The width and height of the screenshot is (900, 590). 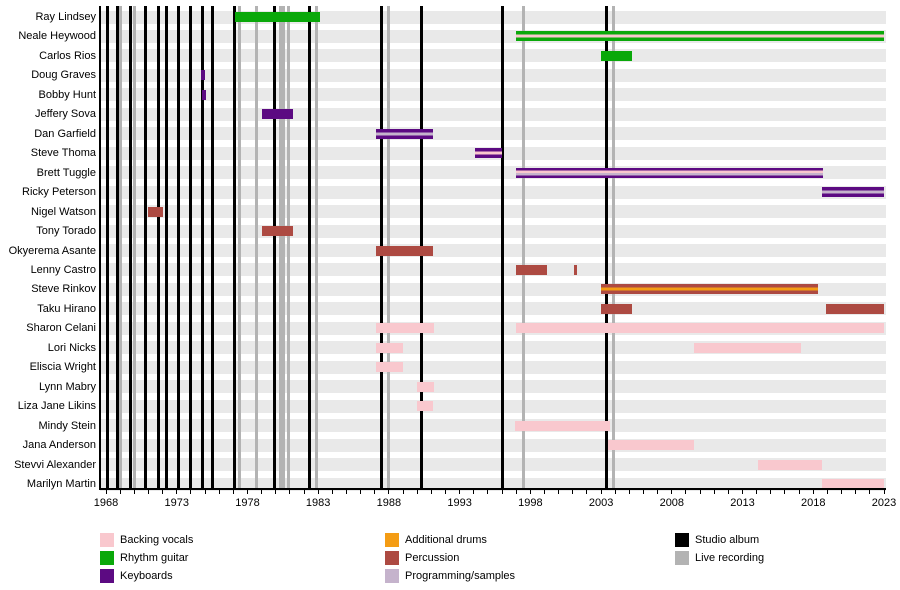 What do you see at coordinates (459, 503) in the screenshot?
I see `year-label: 1993` at bounding box center [459, 503].